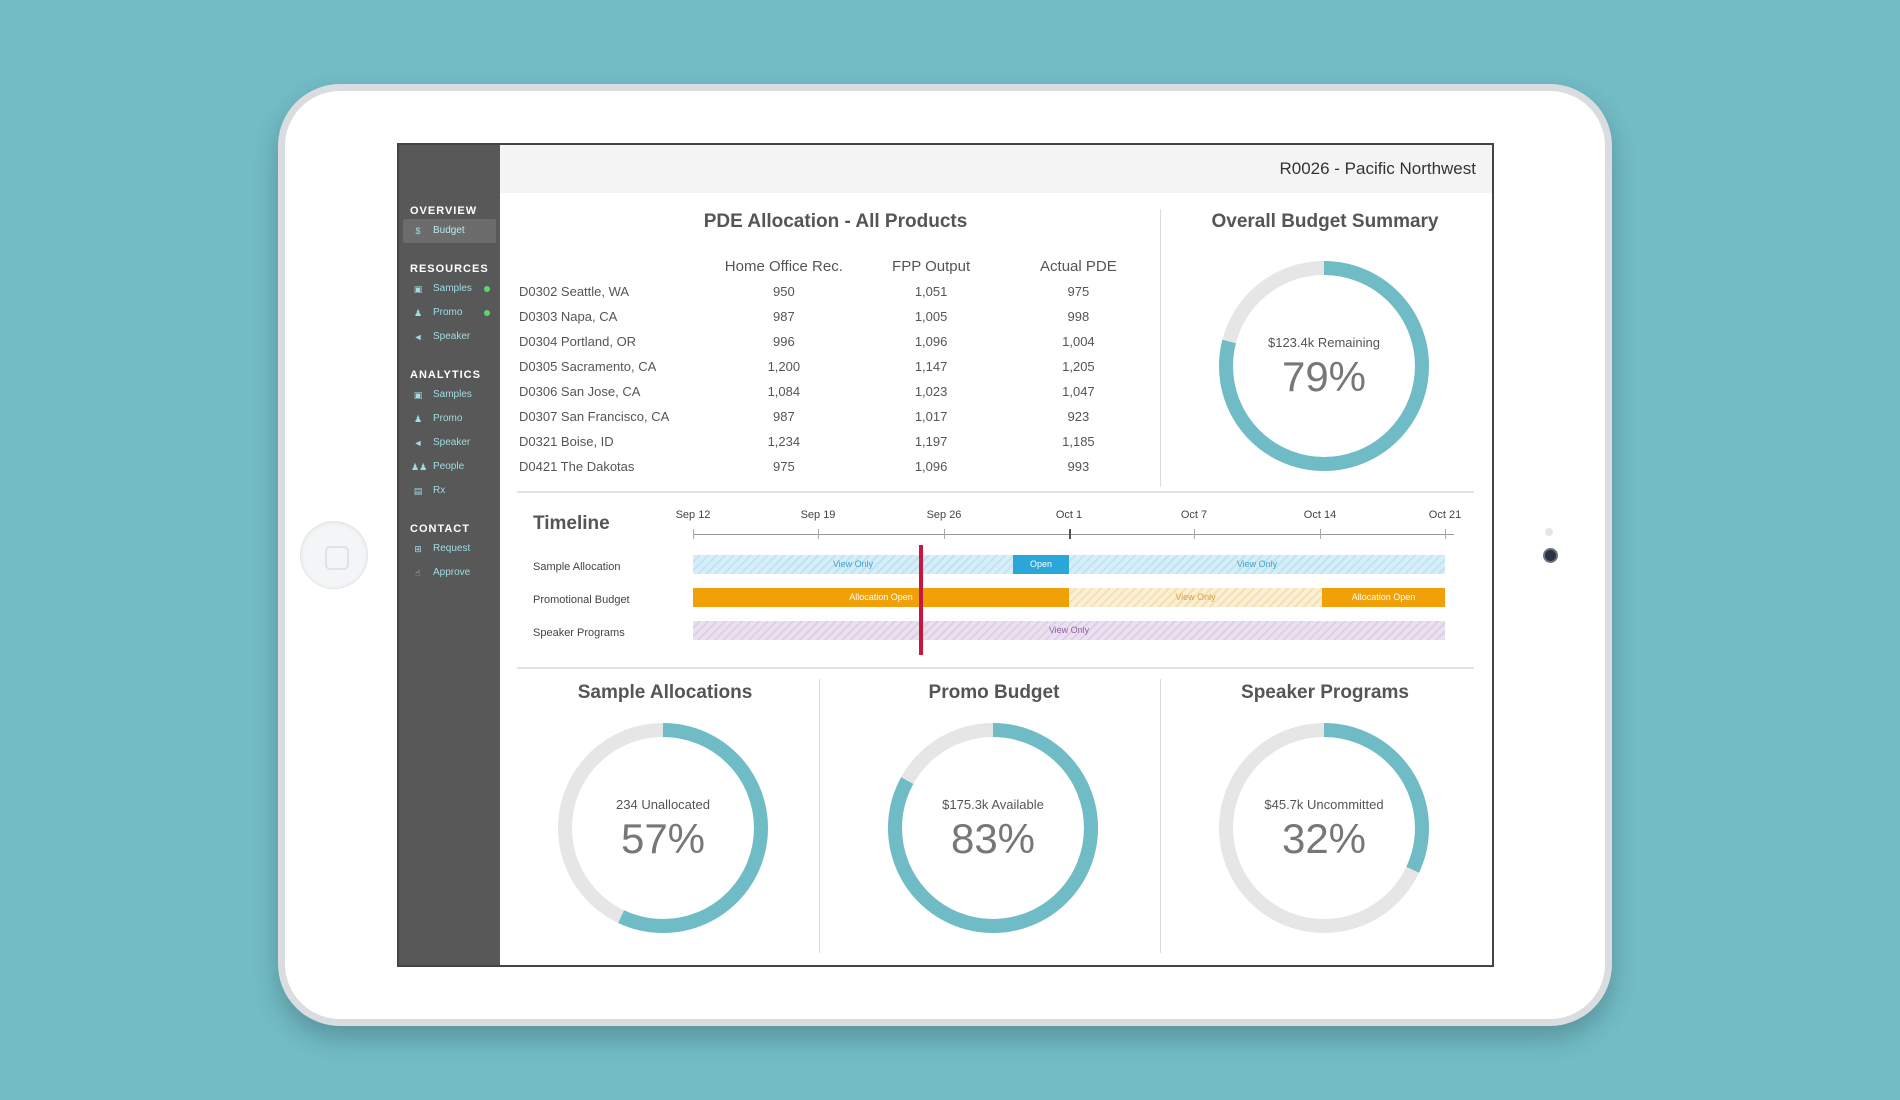 This screenshot has width=1900, height=1100. What do you see at coordinates (931, 466) in the screenshot?
I see `value-cell: 1,096` at bounding box center [931, 466].